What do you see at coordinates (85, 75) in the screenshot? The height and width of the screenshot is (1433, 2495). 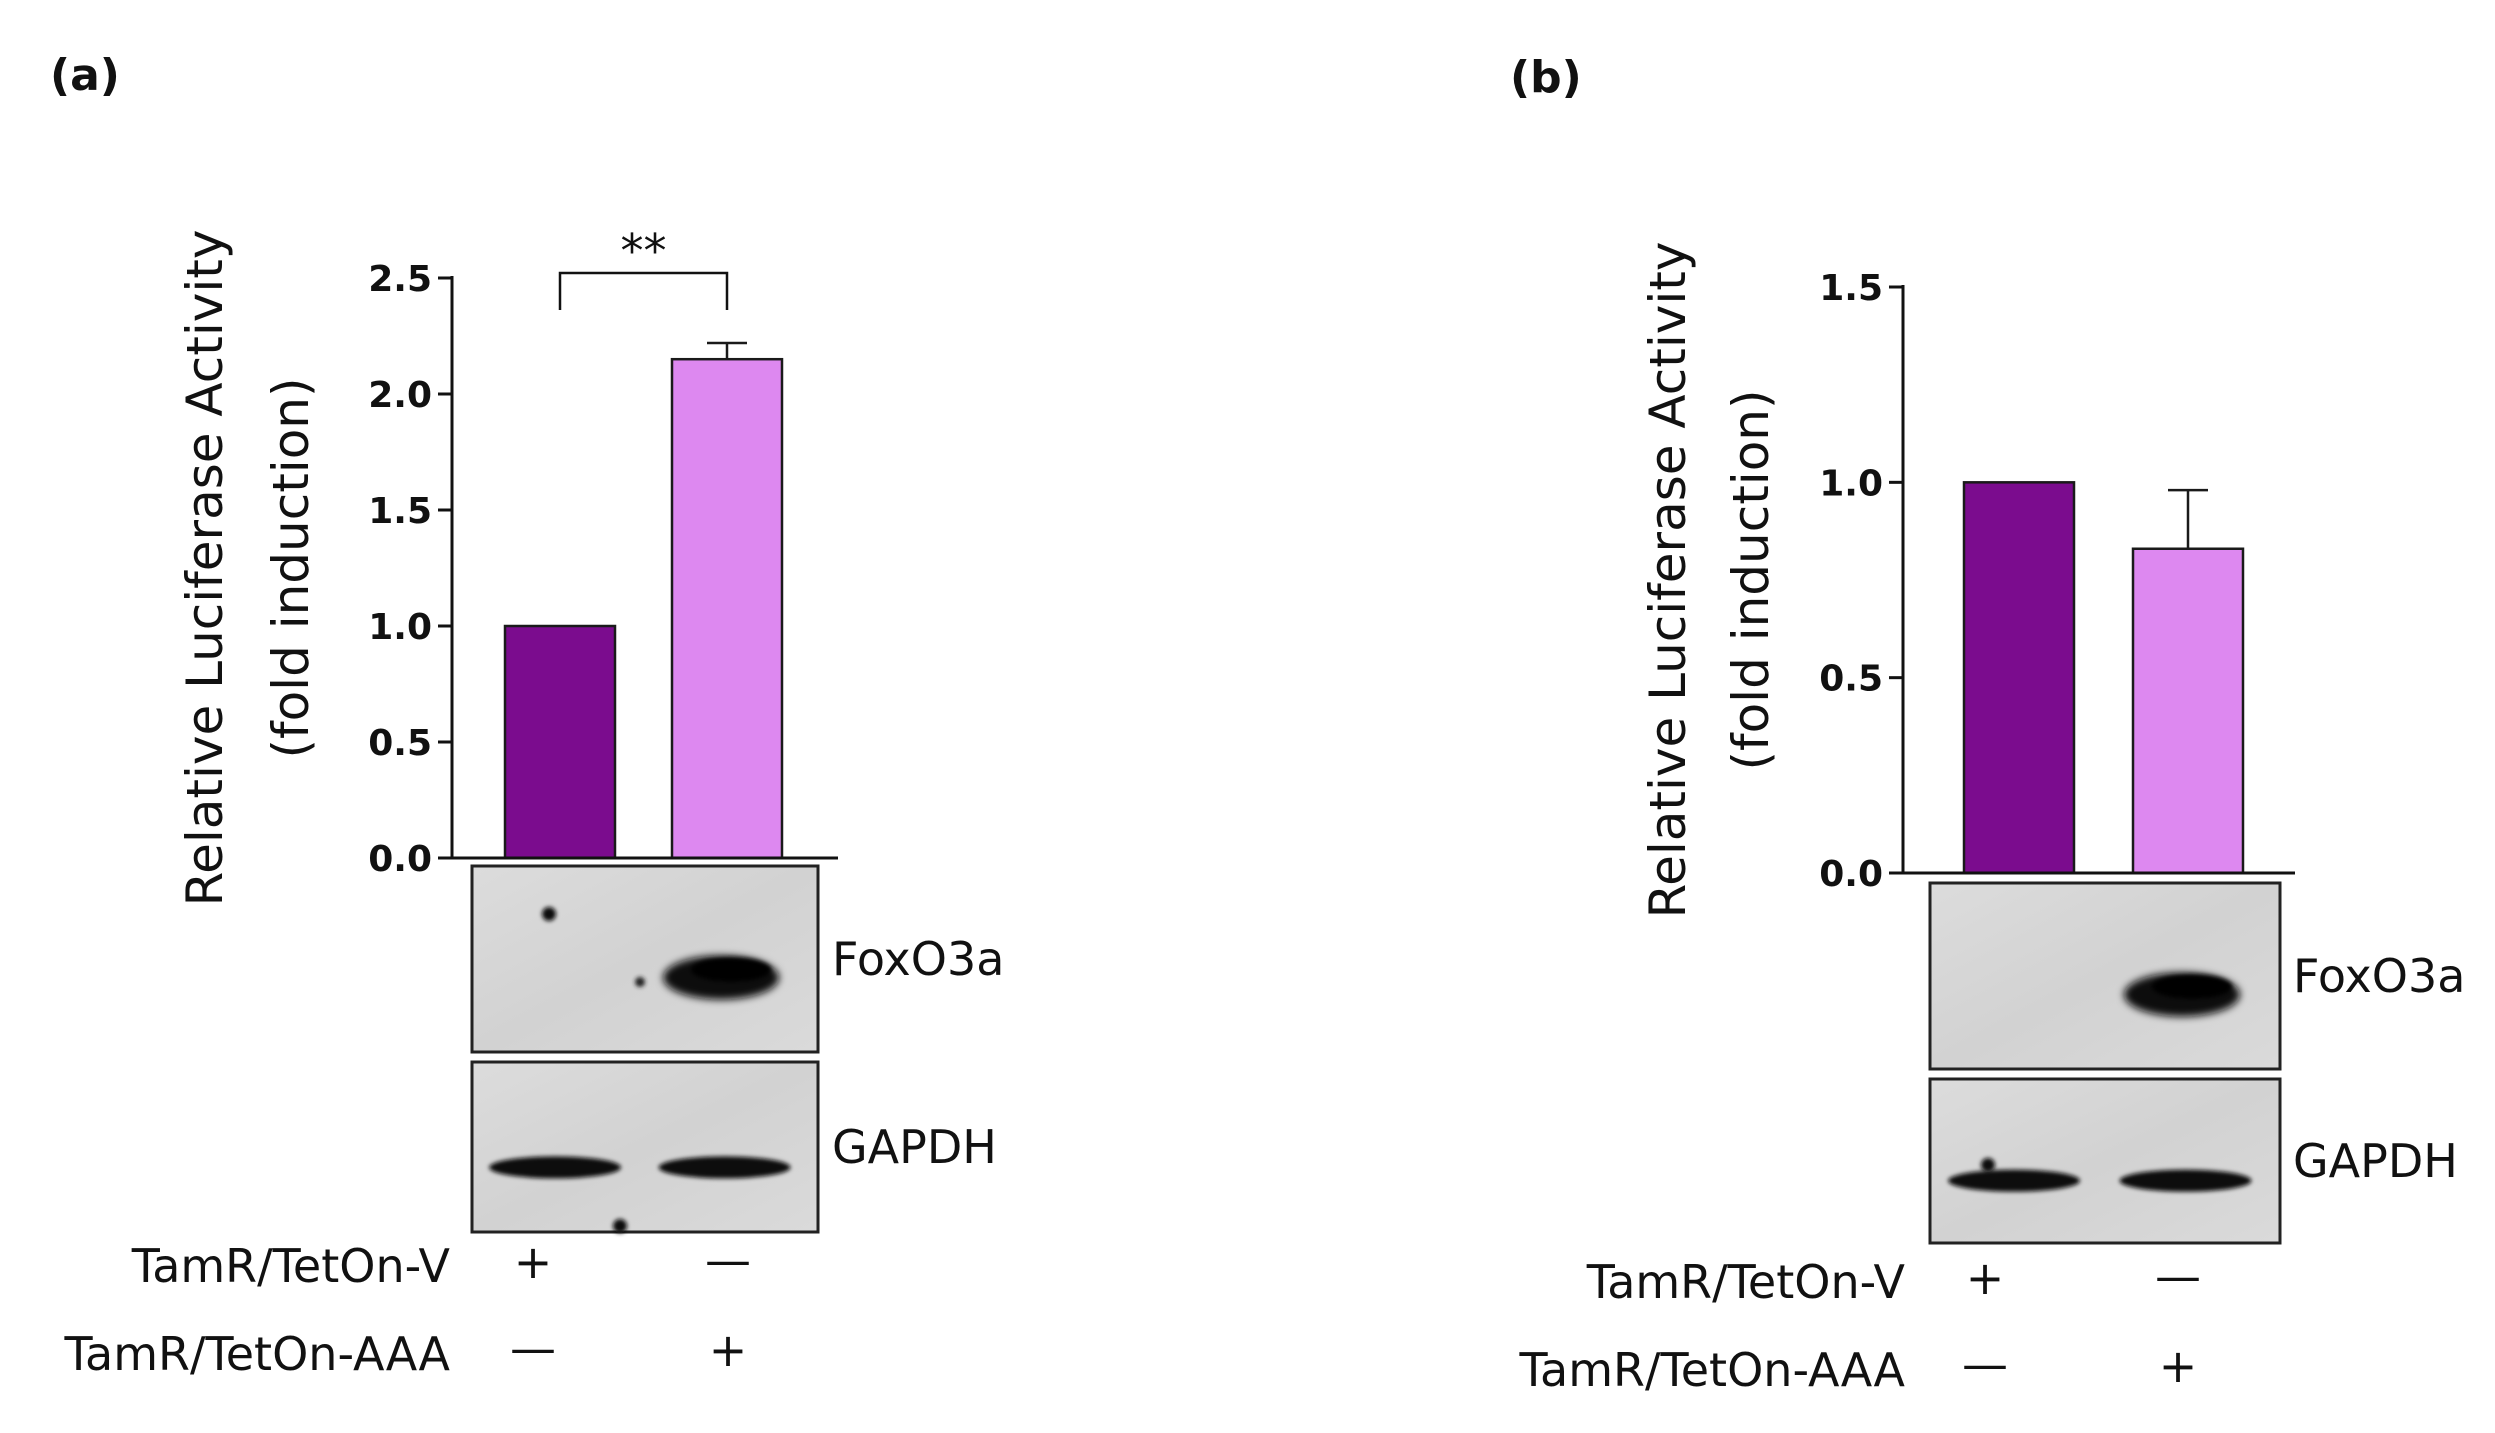 I see `panel-label: (a)` at bounding box center [85, 75].